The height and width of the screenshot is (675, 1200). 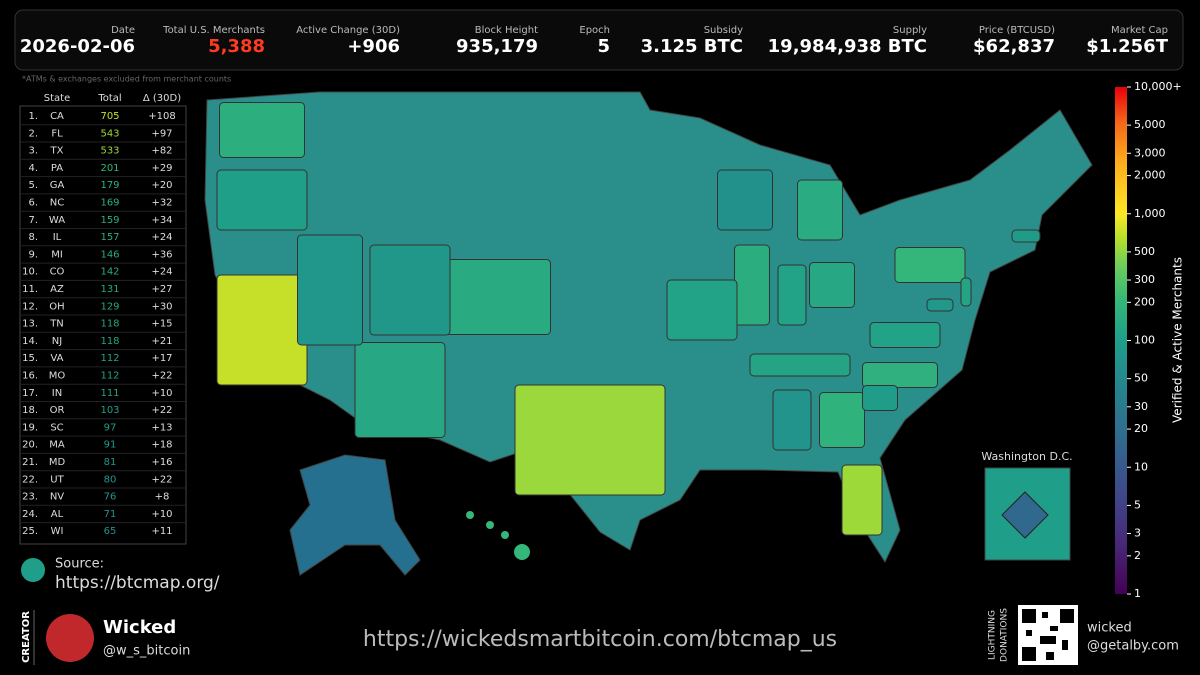 What do you see at coordinates (57, 168) in the screenshot?
I see `state: PA` at bounding box center [57, 168].